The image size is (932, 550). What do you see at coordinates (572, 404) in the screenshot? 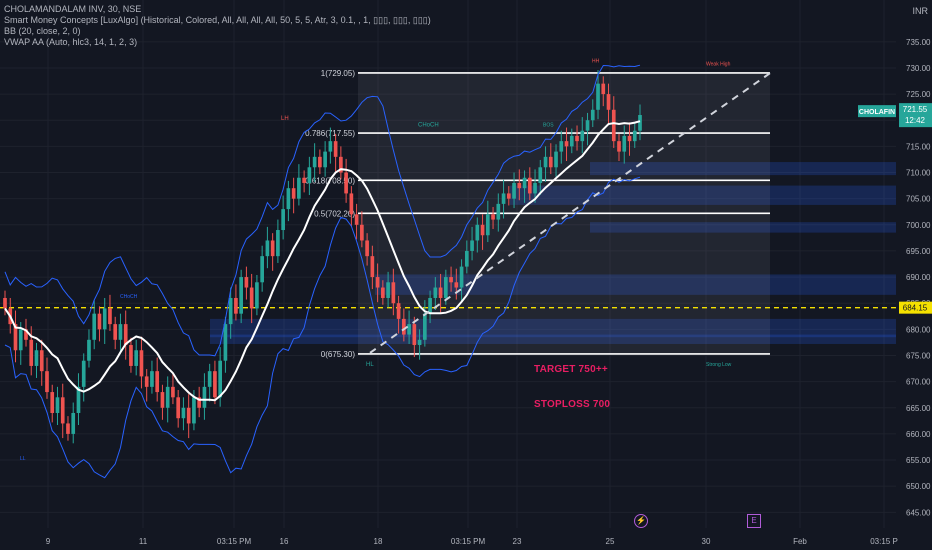
I see `stoploss-annotation: STOPLOSS 700` at bounding box center [572, 404].